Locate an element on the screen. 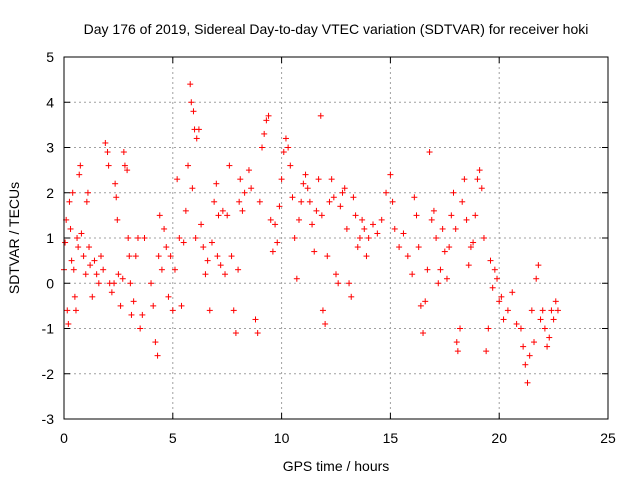 The image size is (640, 480). y-tick-label: 5 is located at coordinates (50, 57).